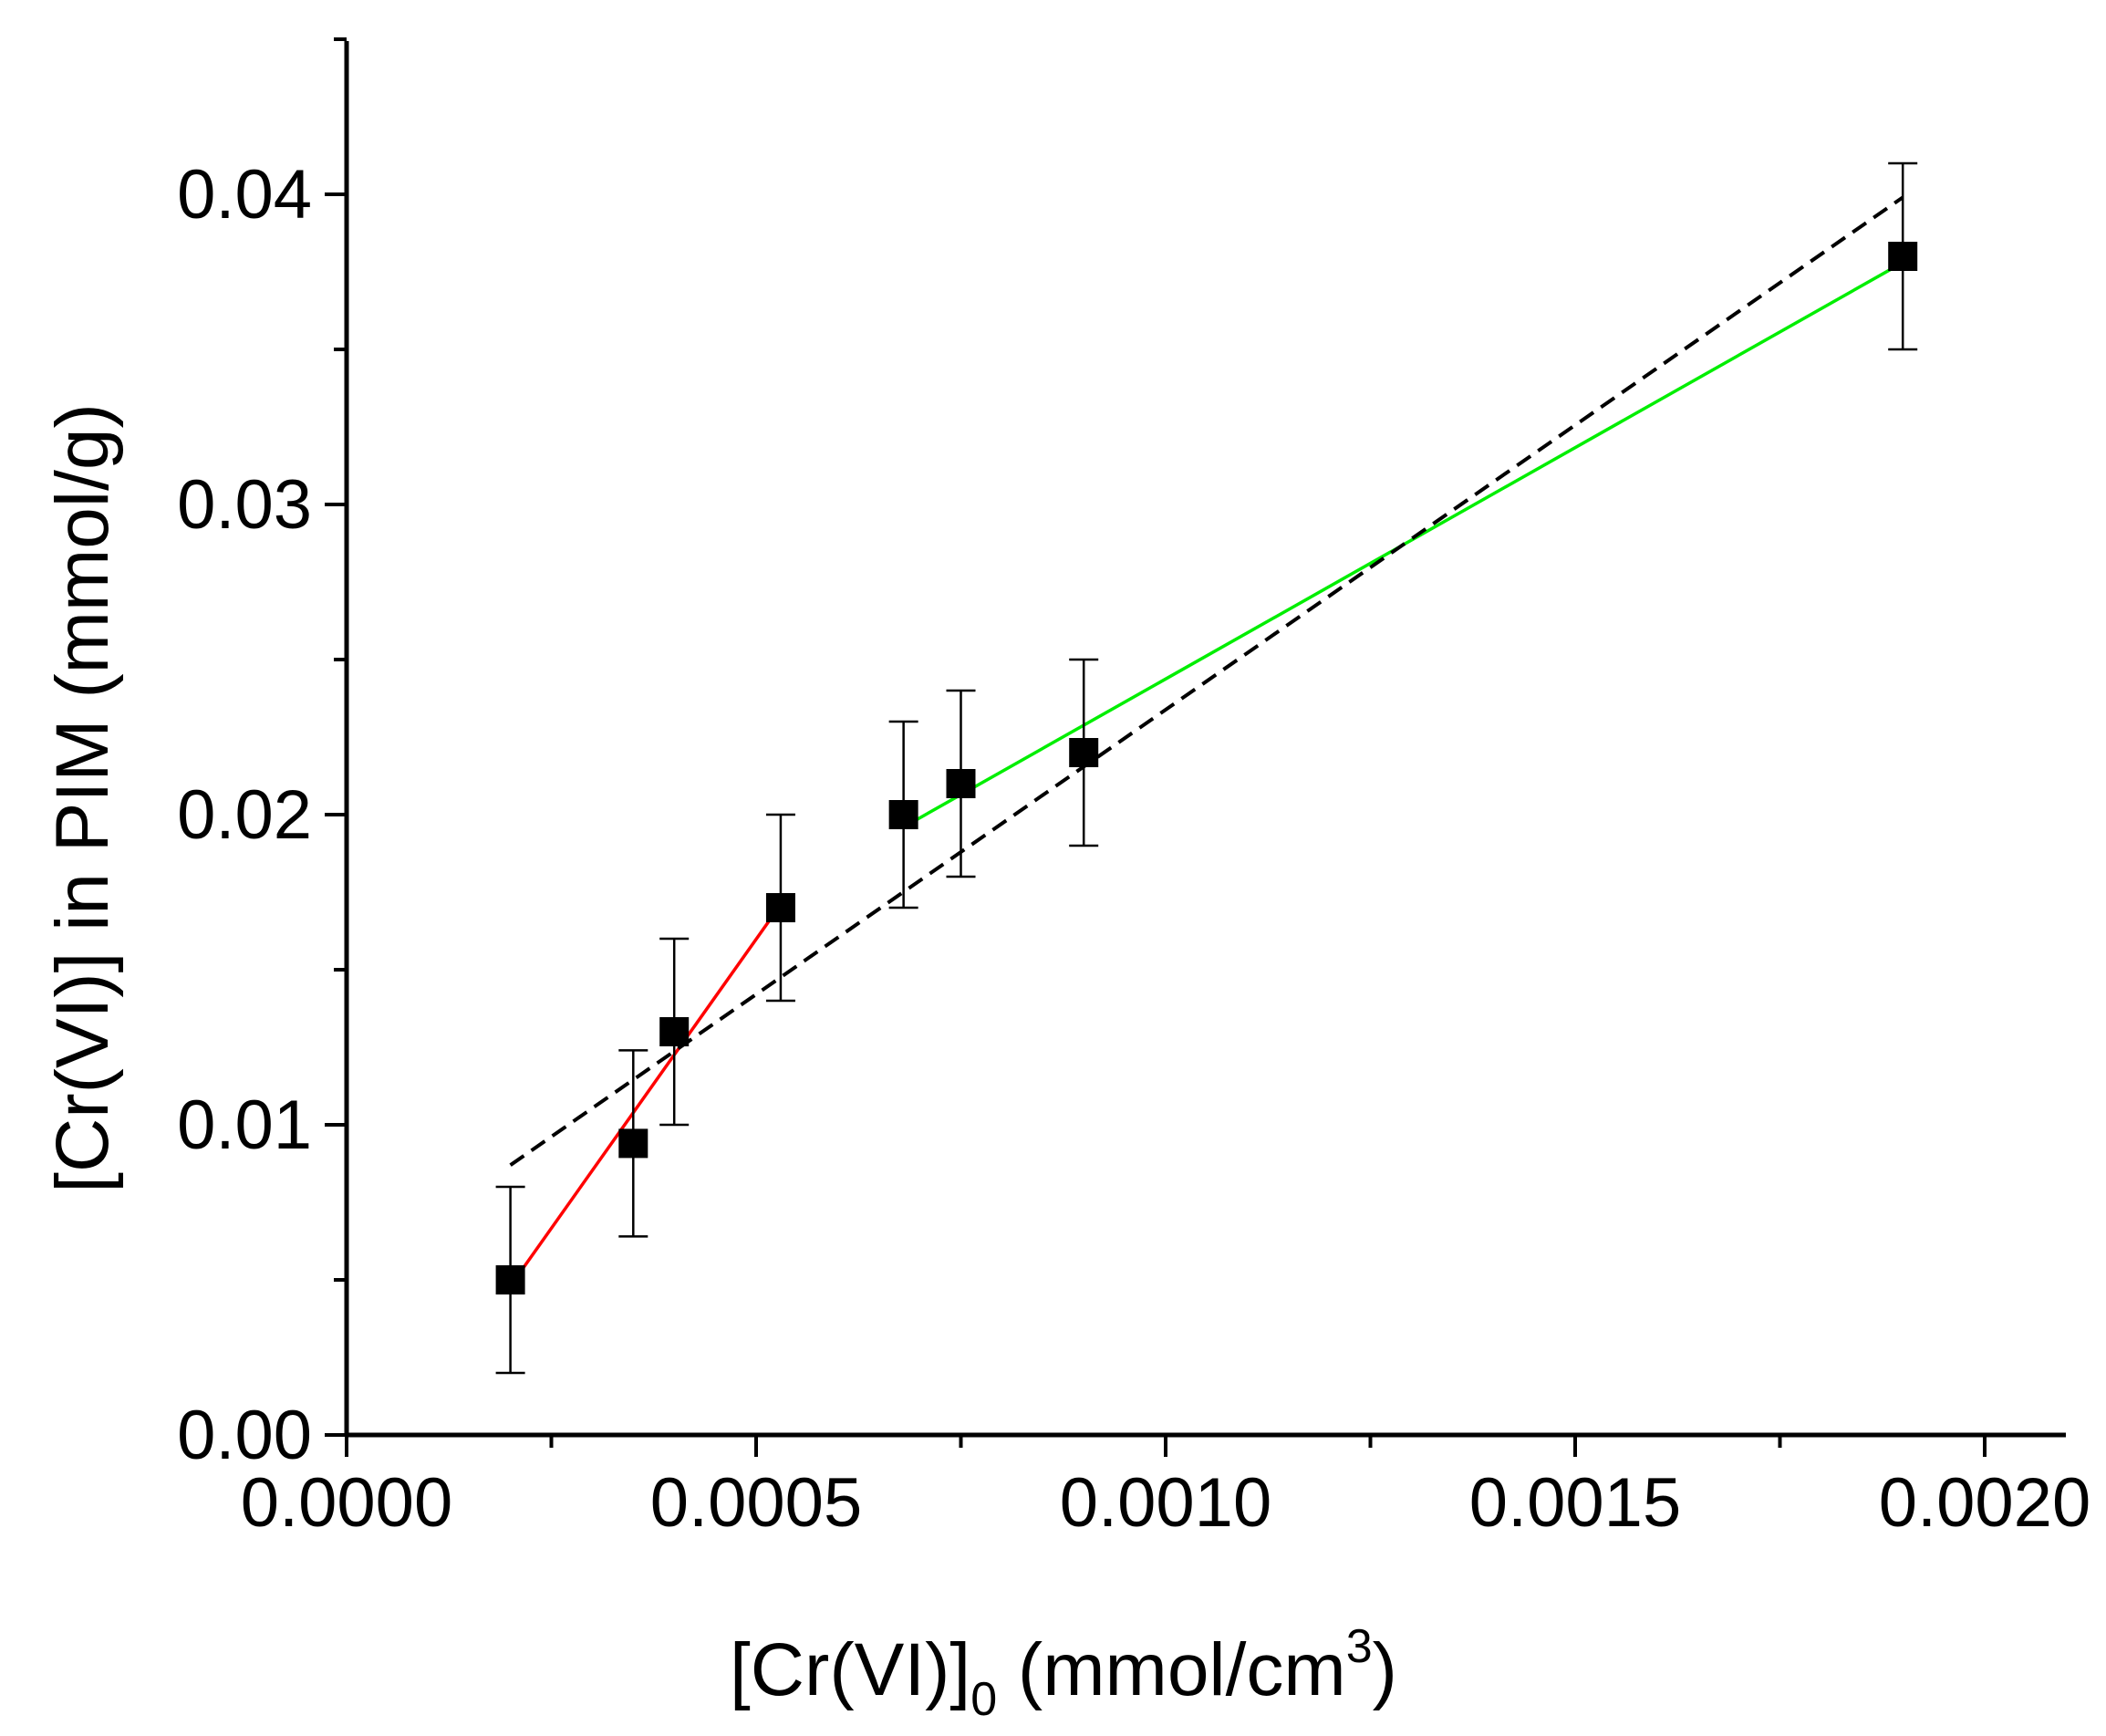 The image size is (2106, 1736). What do you see at coordinates (346, 1503) in the screenshot?
I see `x-tick-label: 0.0000` at bounding box center [346, 1503].